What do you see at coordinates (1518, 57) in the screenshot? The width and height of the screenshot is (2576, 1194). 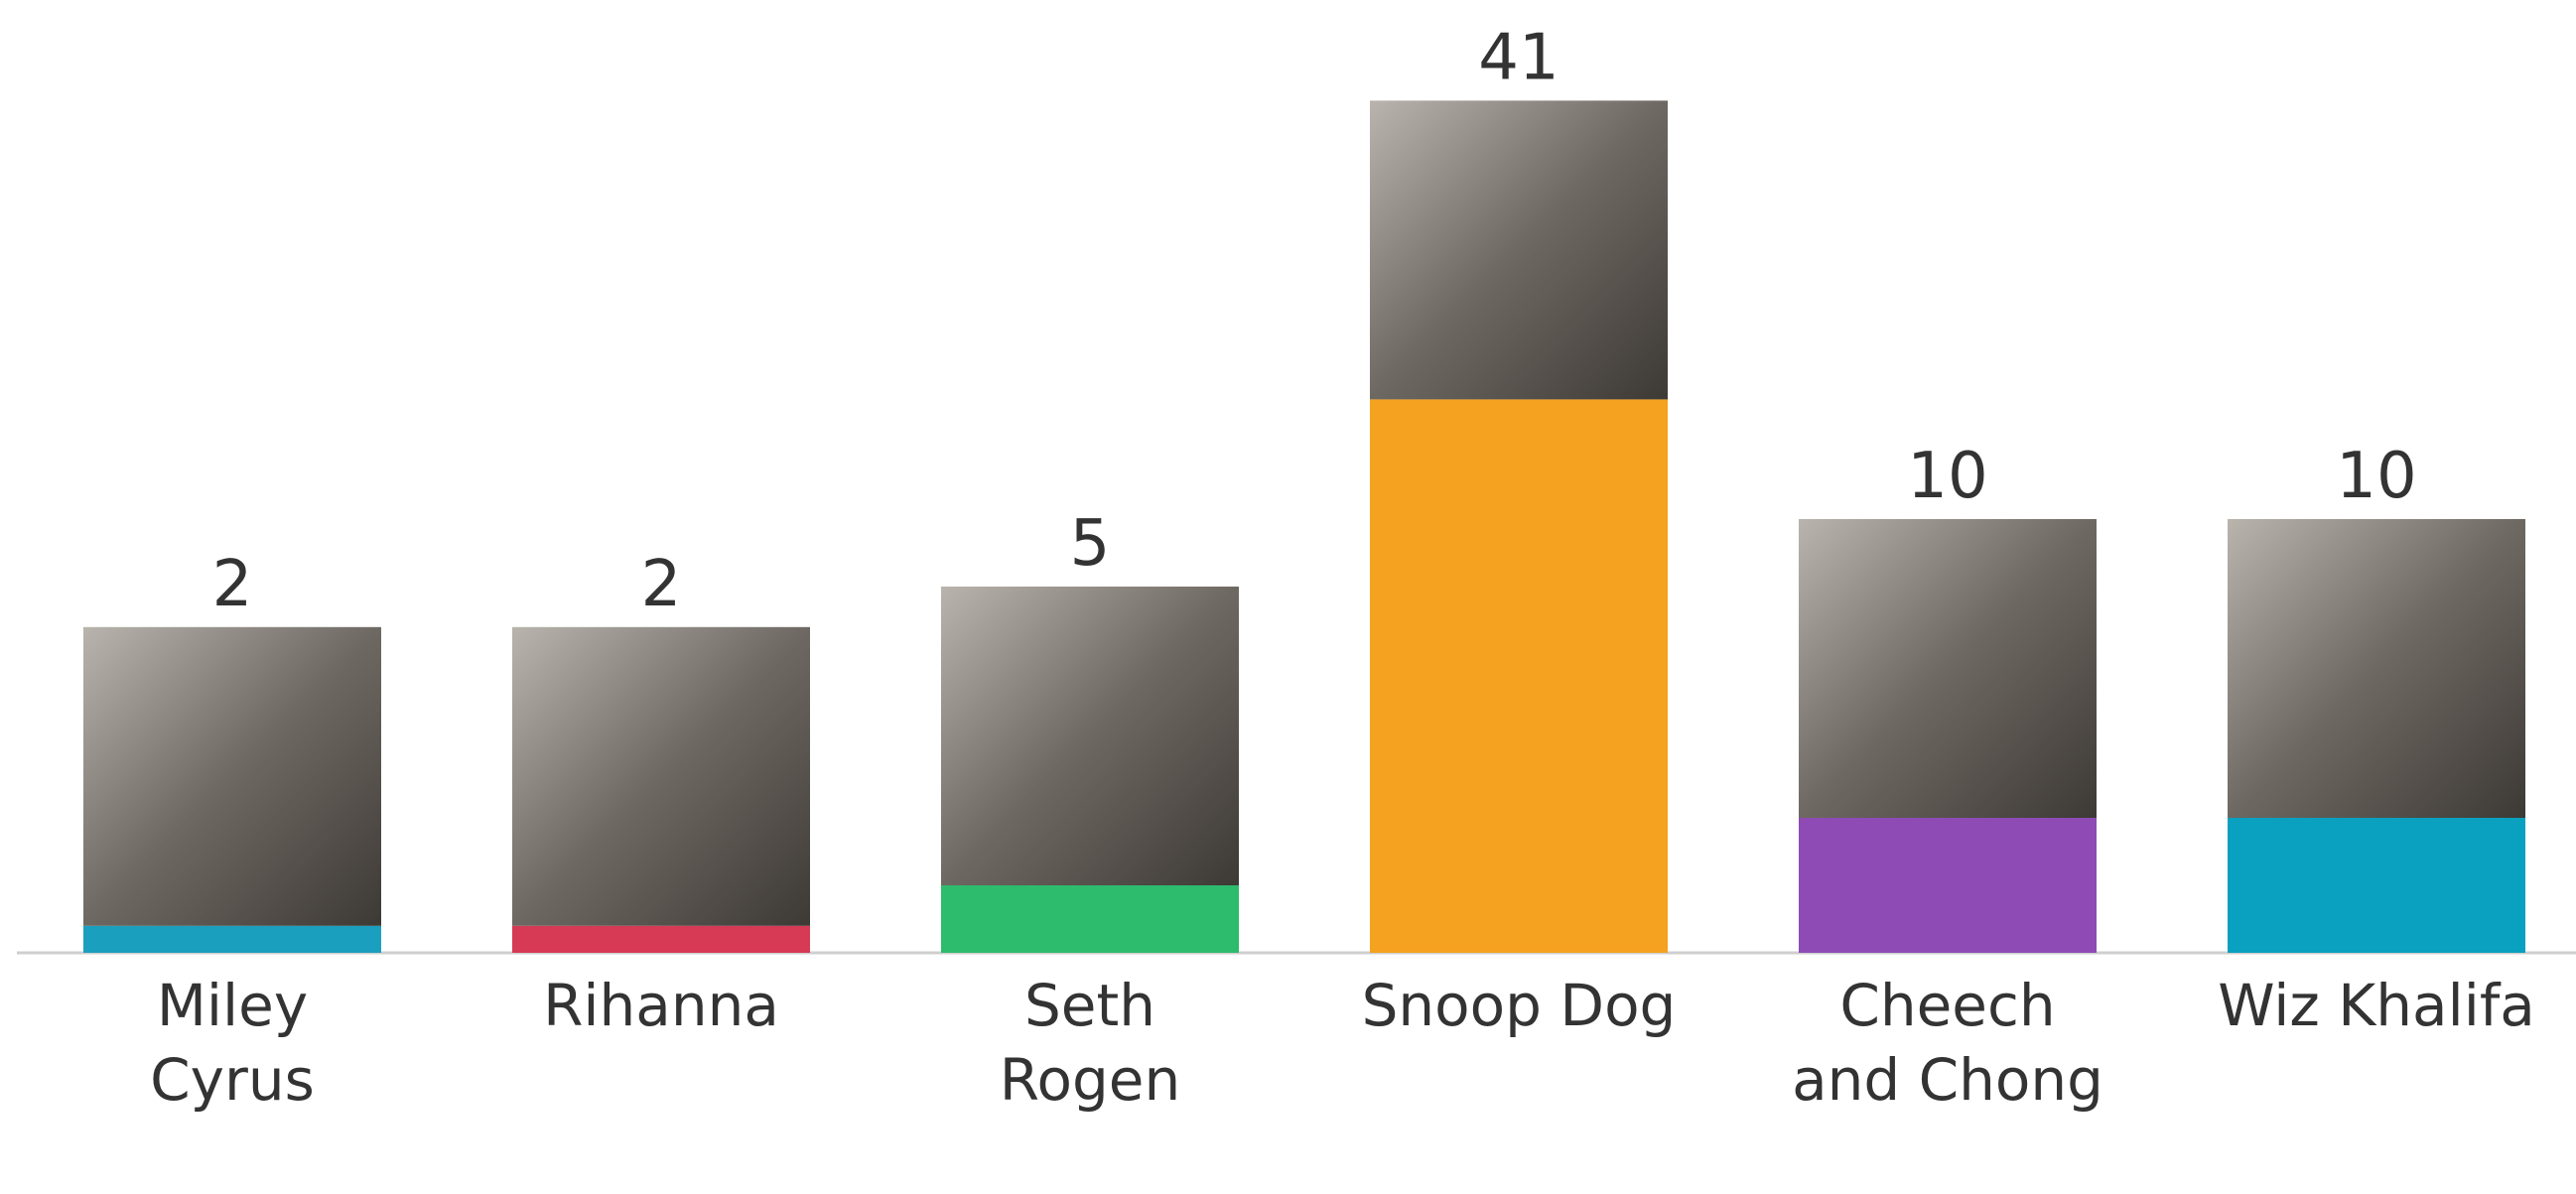 I see `value-label: 41` at bounding box center [1518, 57].